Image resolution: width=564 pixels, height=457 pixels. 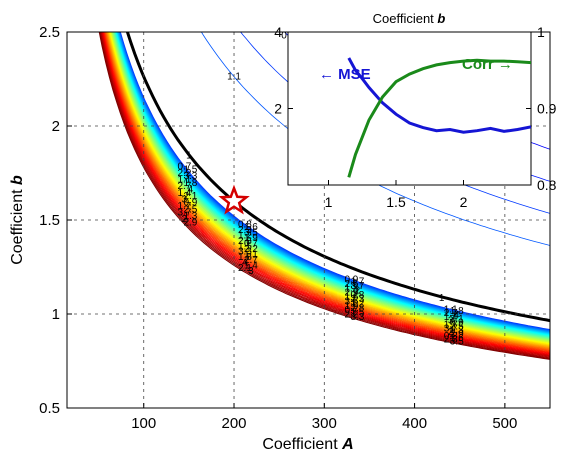 What do you see at coordinates (439, 95) in the screenshot?
I see `mse-series-line` at bounding box center [439, 95].